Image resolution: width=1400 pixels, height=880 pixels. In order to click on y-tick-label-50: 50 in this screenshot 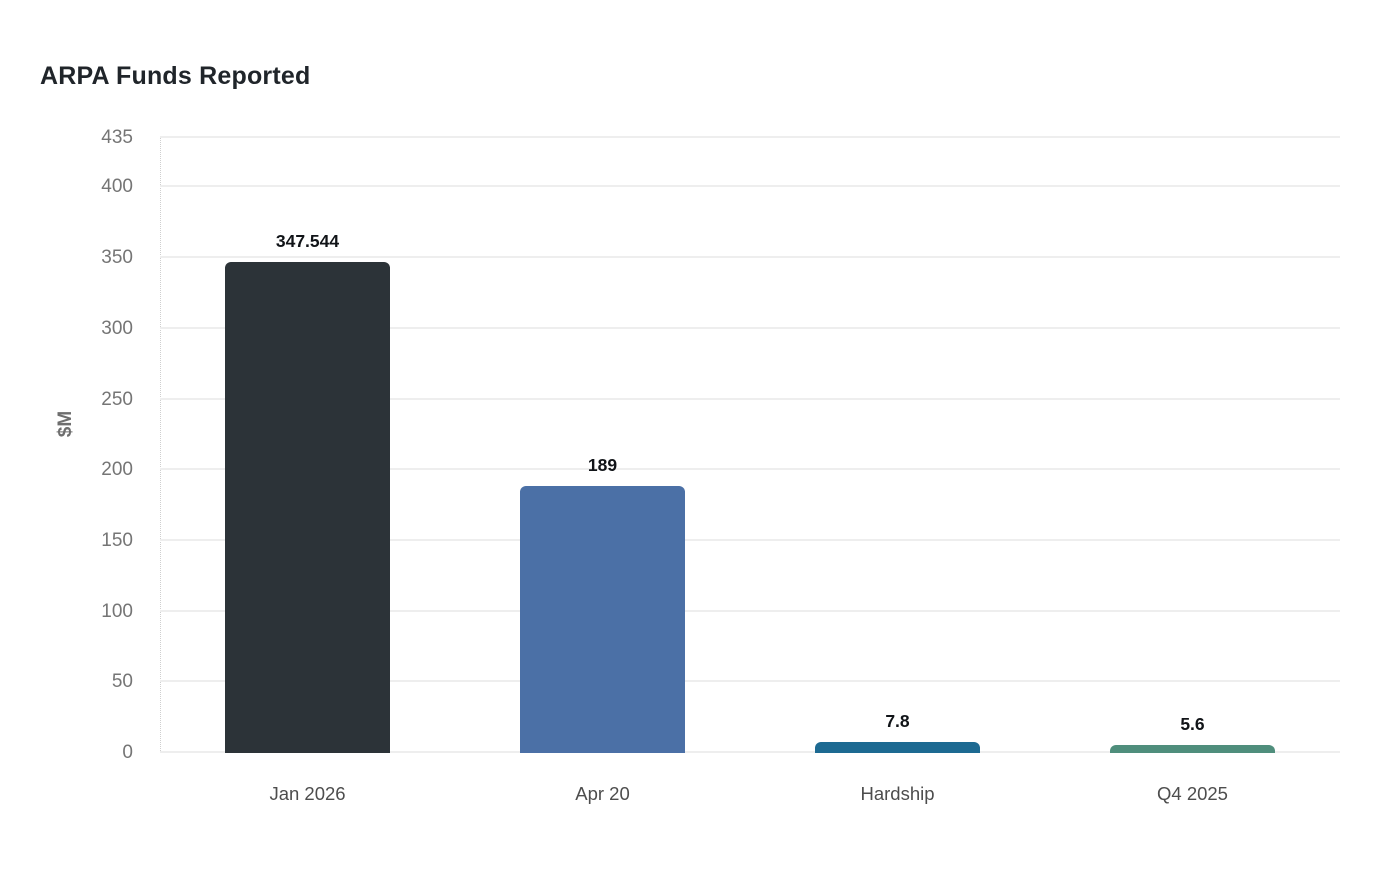, I will do `click(122, 682)`.